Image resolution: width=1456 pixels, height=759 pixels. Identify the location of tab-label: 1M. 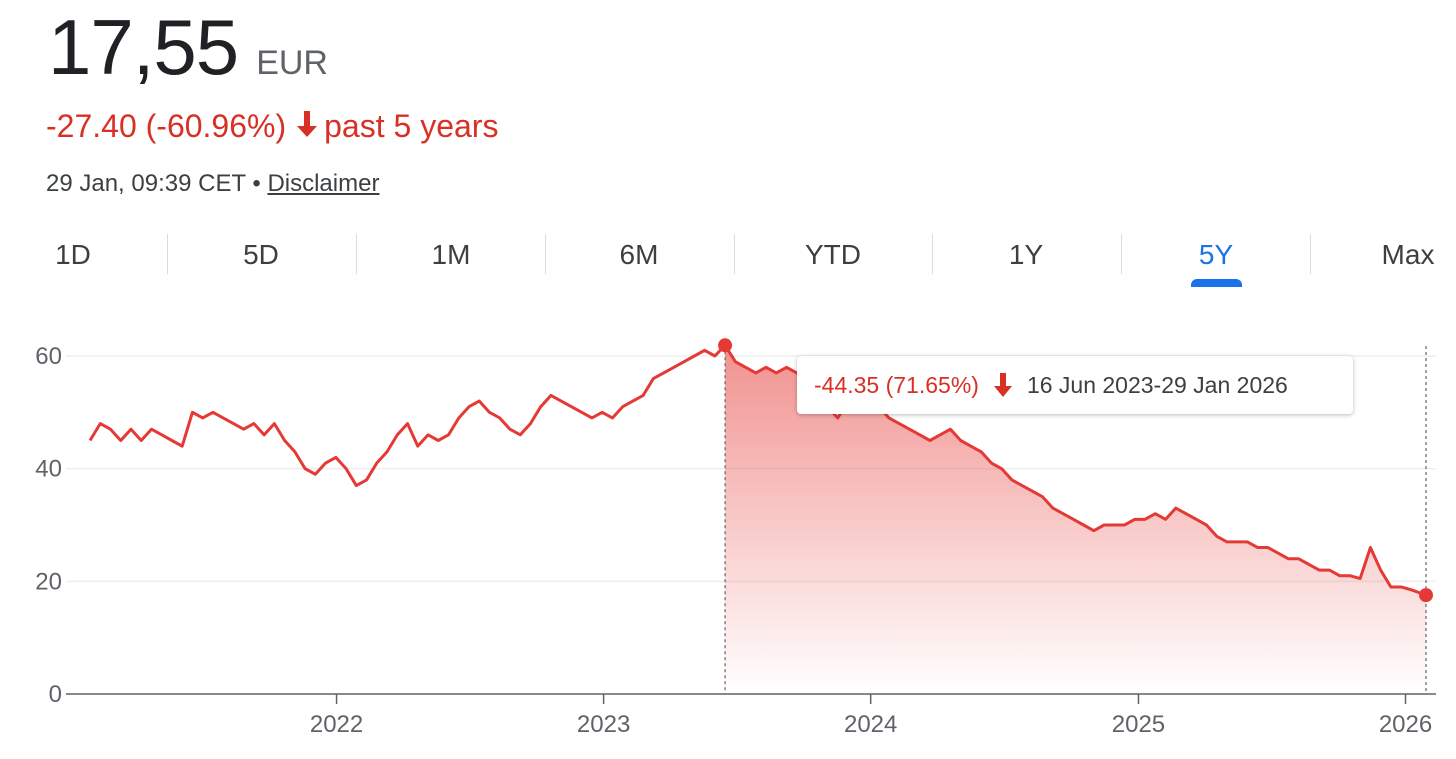
(451, 254).